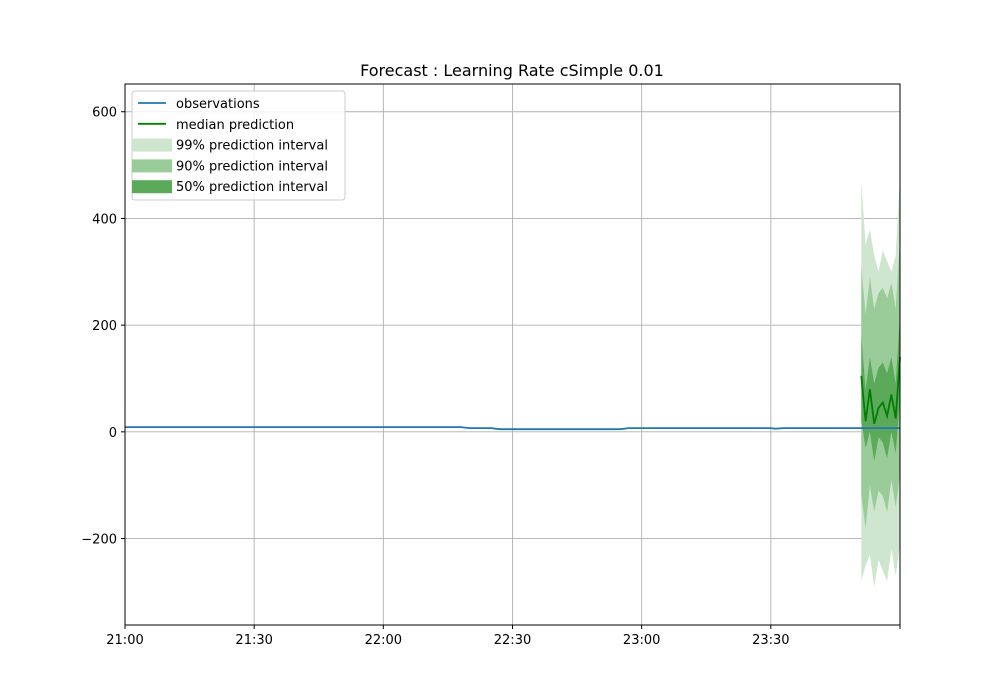  What do you see at coordinates (253, 640) in the screenshot?
I see `x-tick-label: 21:30` at bounding box center [253, 640].